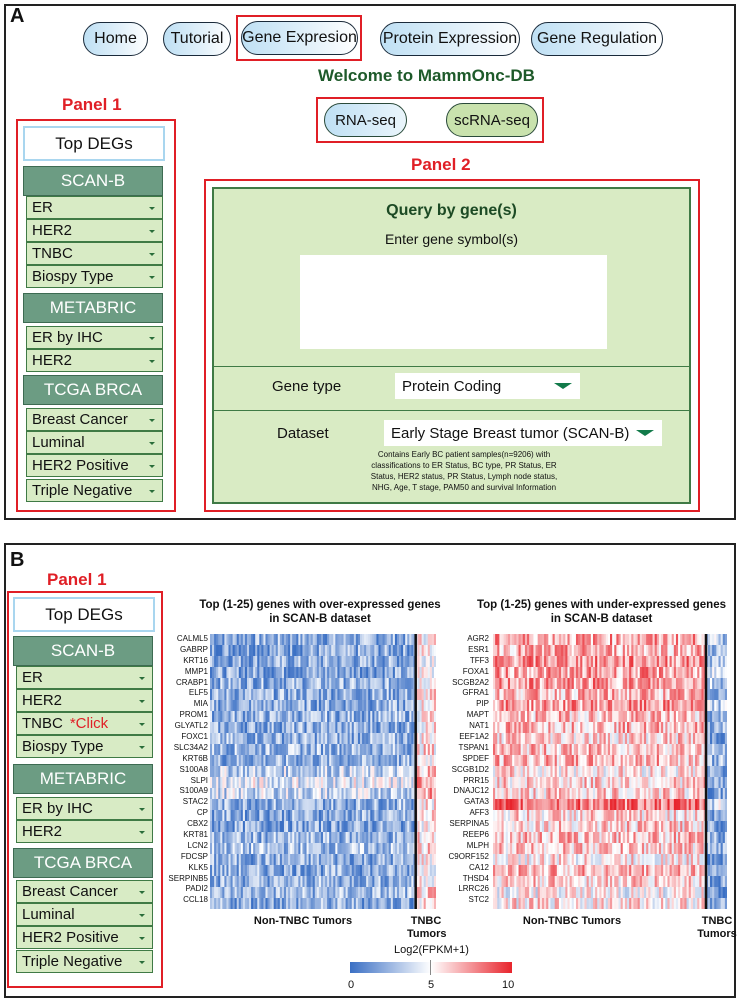 Image resolution: width=740 pixels, height=1002 pixels. Describe the element at coordinates (597, 39) in the screenshot. I see `nav-gene-regulation-button: Gene Regulation` at that location.